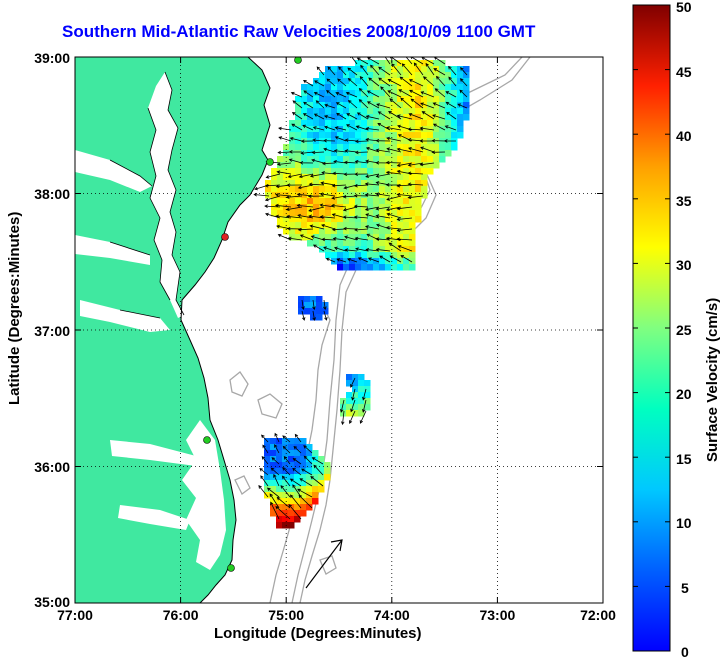 The image size is (724, 664). Describe the element at coordinates (52, 602) in the screenshot. I see `y-tick-label: 35:00` at that location.